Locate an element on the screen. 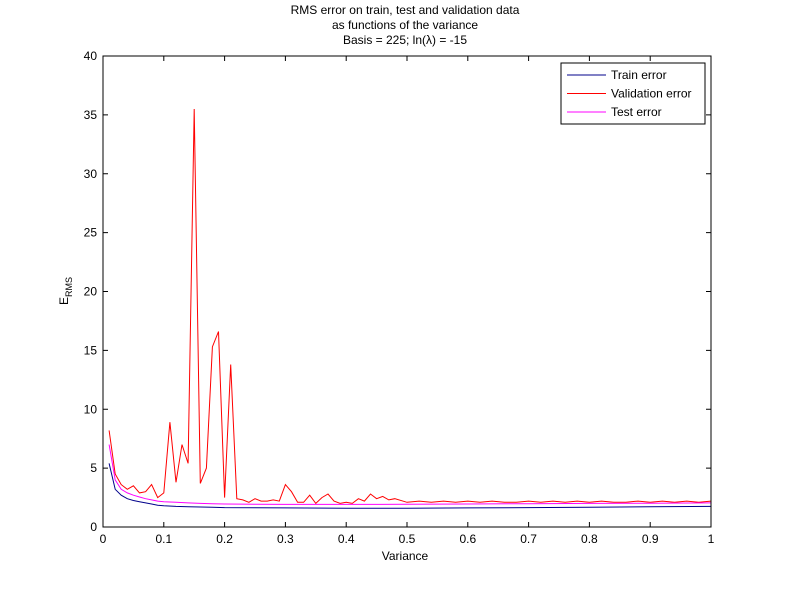 This screenshot has height=592, width=786. series-line-train-error is located at coordinates (410, 486).